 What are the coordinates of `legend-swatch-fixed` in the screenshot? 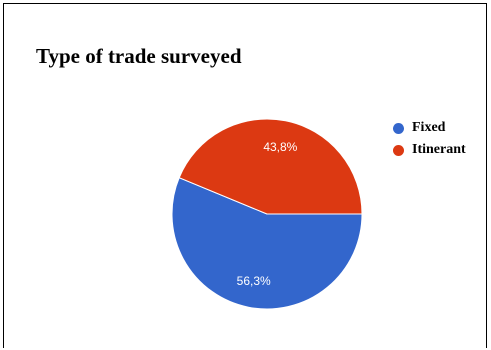 It's located at (398, 128).